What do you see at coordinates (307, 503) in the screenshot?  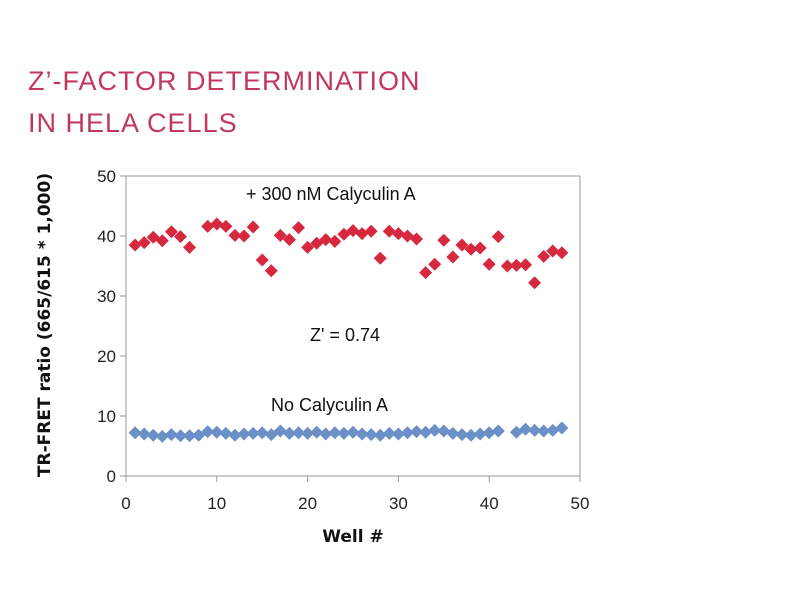 I see `x-tick-label: 20` at bounding box center [307, 503].